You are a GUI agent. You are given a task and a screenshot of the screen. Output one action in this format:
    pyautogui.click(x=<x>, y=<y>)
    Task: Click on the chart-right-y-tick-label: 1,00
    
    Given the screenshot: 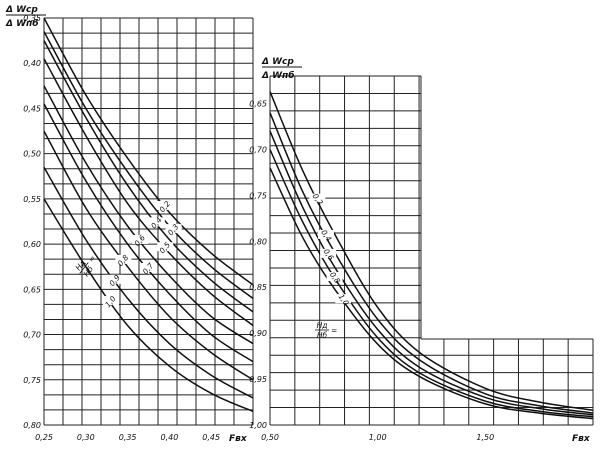 What is the action you would take?
    pyautogui.click(x=258, y=425)
    